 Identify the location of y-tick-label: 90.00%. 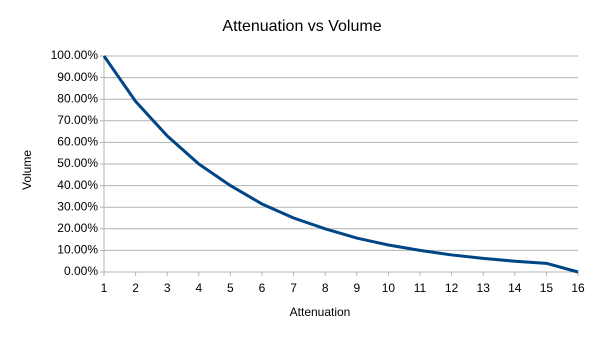
(77, 77).